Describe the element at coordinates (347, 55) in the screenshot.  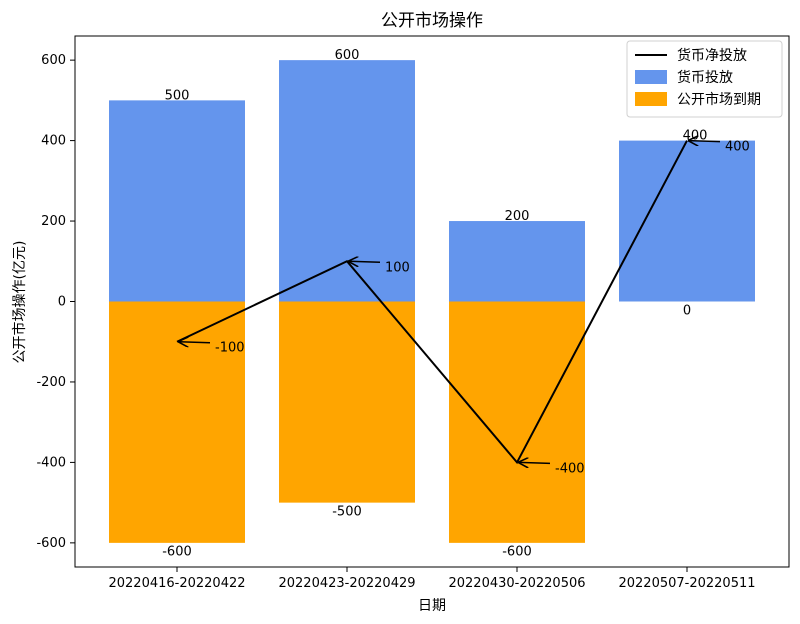
I see `bar-value-label: 600` at that location.